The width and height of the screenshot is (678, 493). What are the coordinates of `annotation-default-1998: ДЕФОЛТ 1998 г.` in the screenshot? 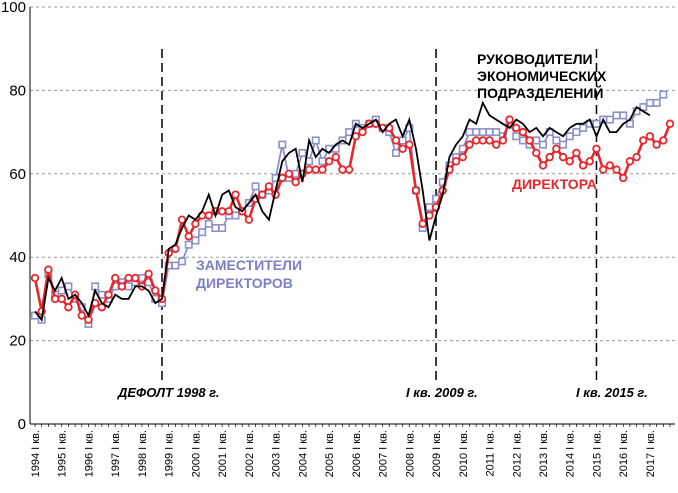 It's located at (168, 392).